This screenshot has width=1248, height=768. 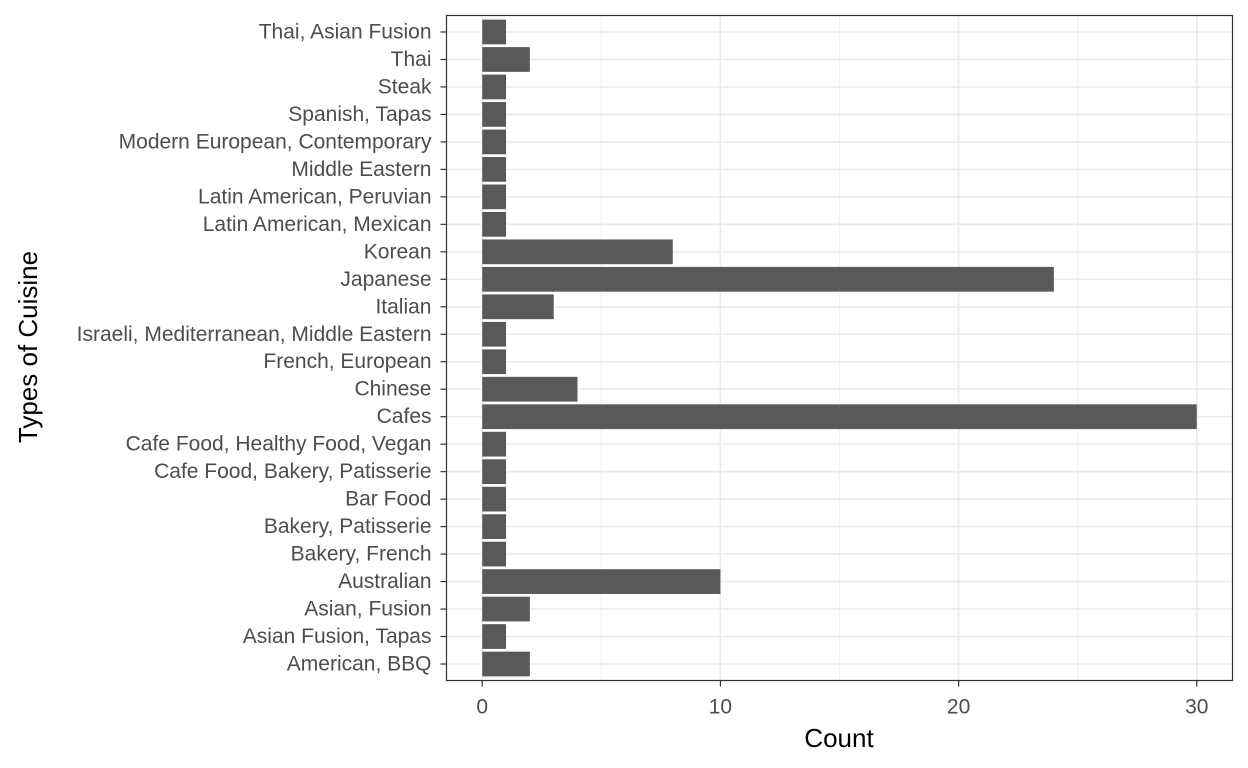 What do you see at coordinates (842, 699) in the screenshot?
I see `x-axis: 0 10 20 30` at bounding box center [842, 699].